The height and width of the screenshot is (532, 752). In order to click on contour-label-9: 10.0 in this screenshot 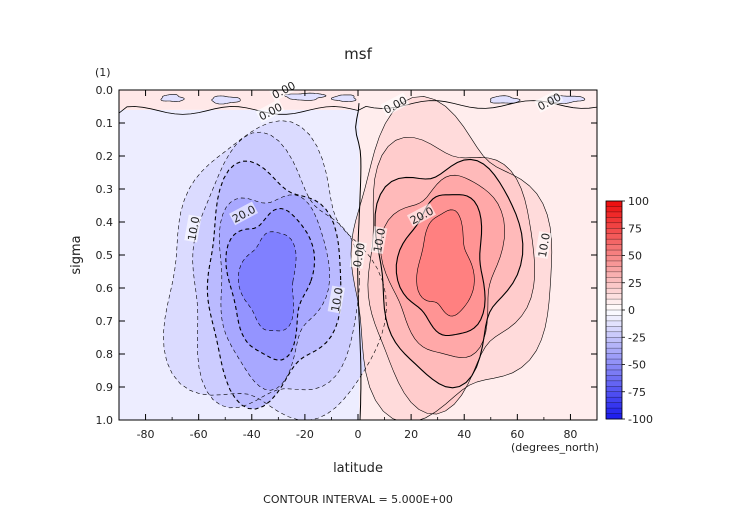, I will do `click(379, 240)`.